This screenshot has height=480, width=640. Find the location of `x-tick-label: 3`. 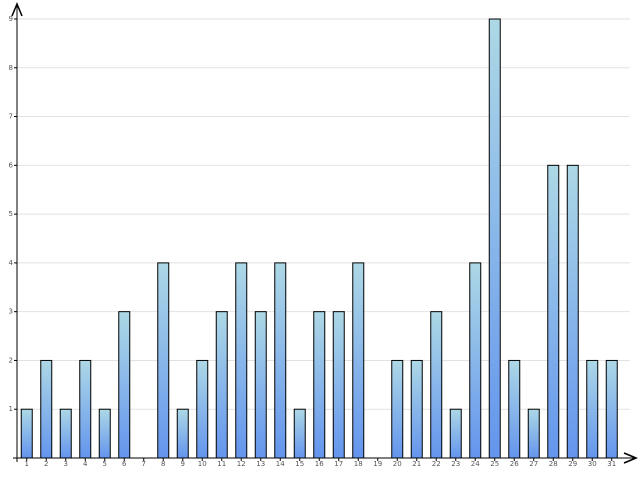

x-tick-label: 3 is located at coordinates (66, 464).